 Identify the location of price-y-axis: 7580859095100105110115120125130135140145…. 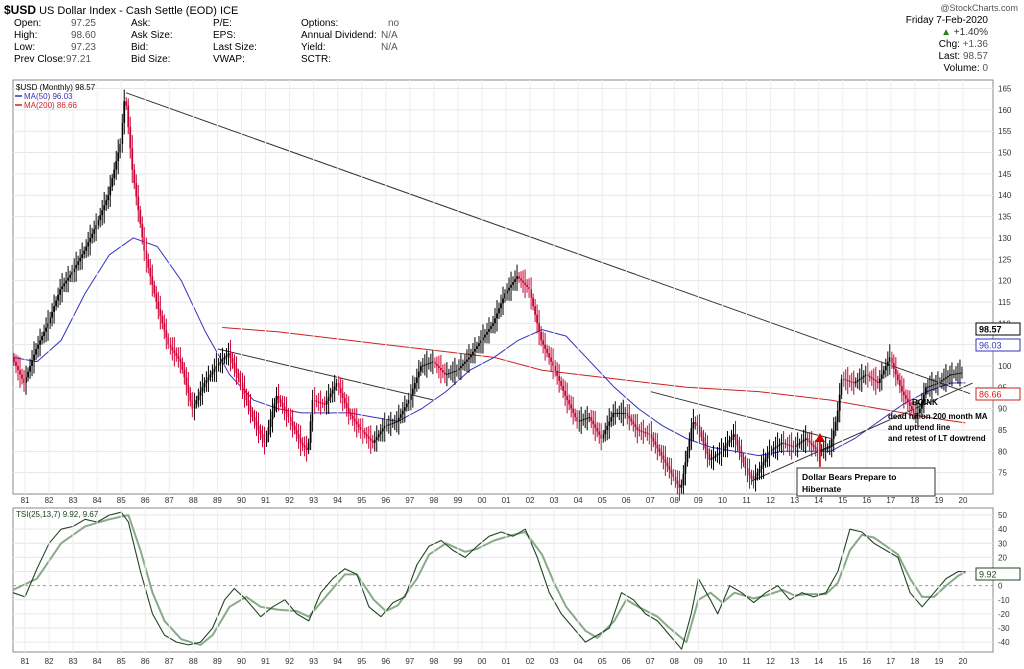
(1005, 281).